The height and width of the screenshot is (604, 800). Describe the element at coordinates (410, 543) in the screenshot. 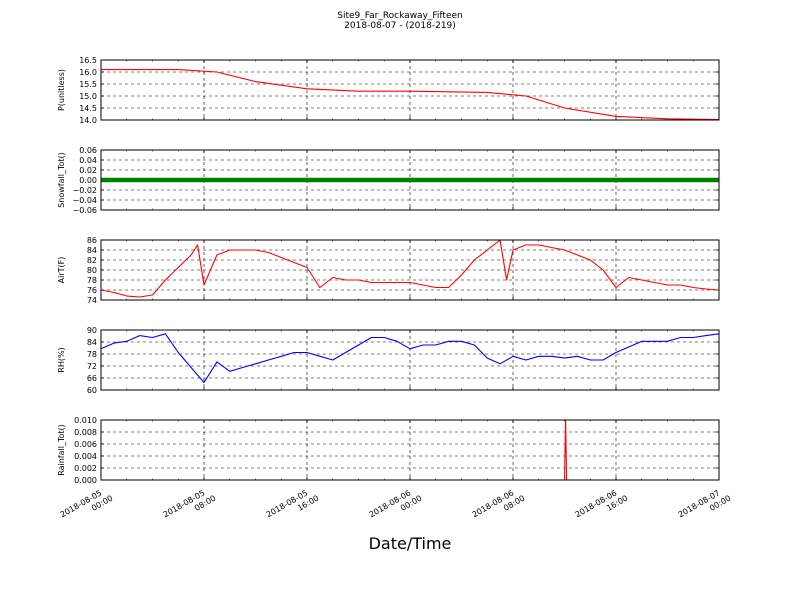

I see `x-axis-label: Date/Time` at that location.